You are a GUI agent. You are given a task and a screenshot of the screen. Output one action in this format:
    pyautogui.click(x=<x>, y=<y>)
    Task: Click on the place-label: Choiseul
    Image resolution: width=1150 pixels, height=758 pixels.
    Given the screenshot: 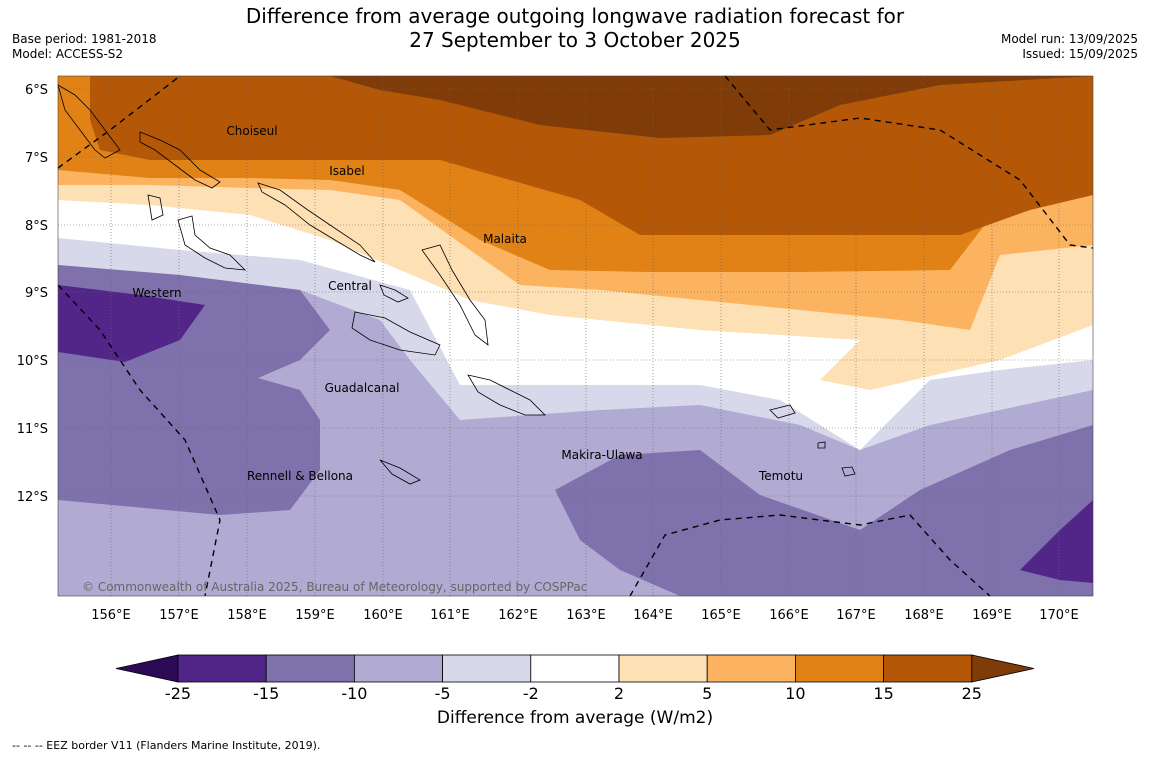 What is the action you would take?
    pyautogui.click(x=251, y=131)
    